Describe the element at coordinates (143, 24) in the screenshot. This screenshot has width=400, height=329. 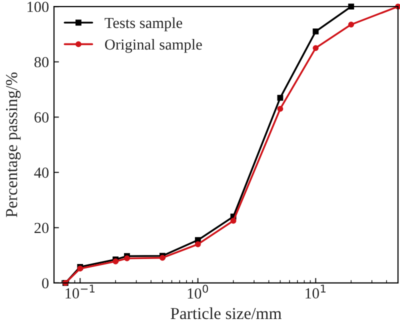
I see `legend-label: Tests sample` at that location.